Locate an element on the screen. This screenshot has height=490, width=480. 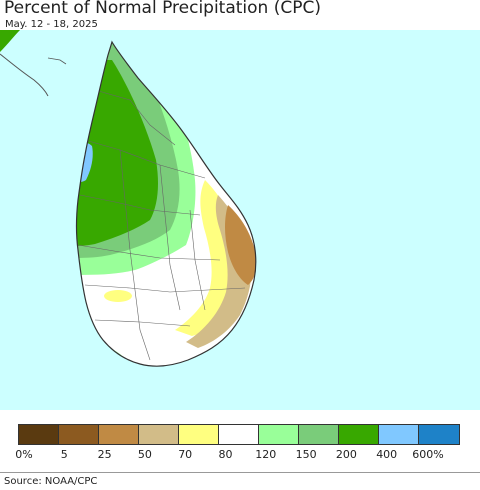
legend-label-6: 120 is located at coordinates (266, 454).